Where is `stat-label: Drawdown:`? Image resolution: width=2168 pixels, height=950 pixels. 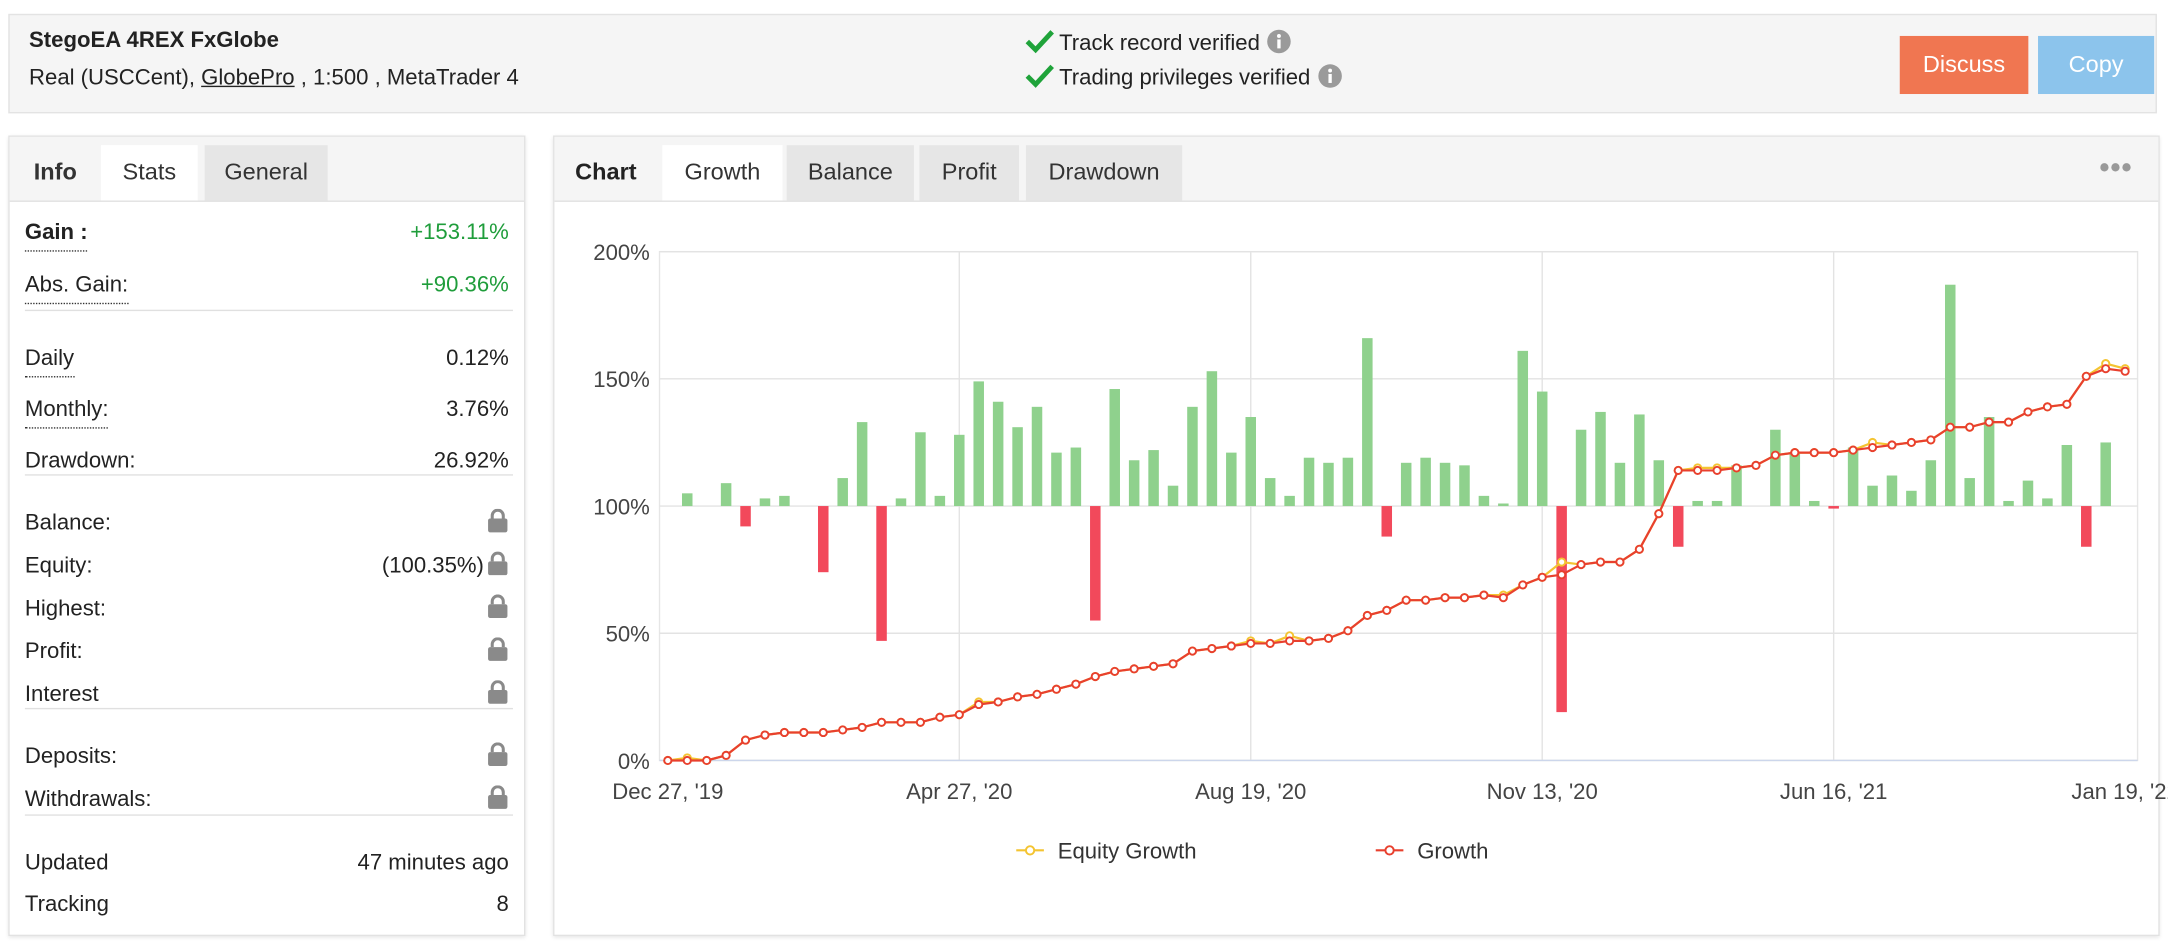 stat-label: Drawdown: is located at coordinates (80, 461).